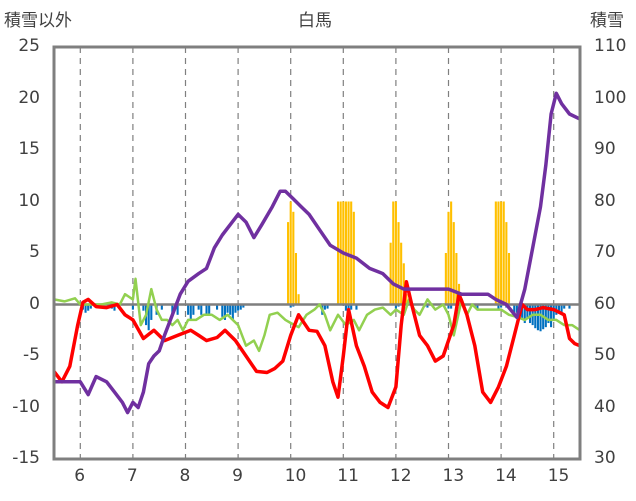 This screenshot has height=501, width=636. Describe the element at coordinates (506, 476) in the screenshot. I see `x-tick-label: 14` at that location.